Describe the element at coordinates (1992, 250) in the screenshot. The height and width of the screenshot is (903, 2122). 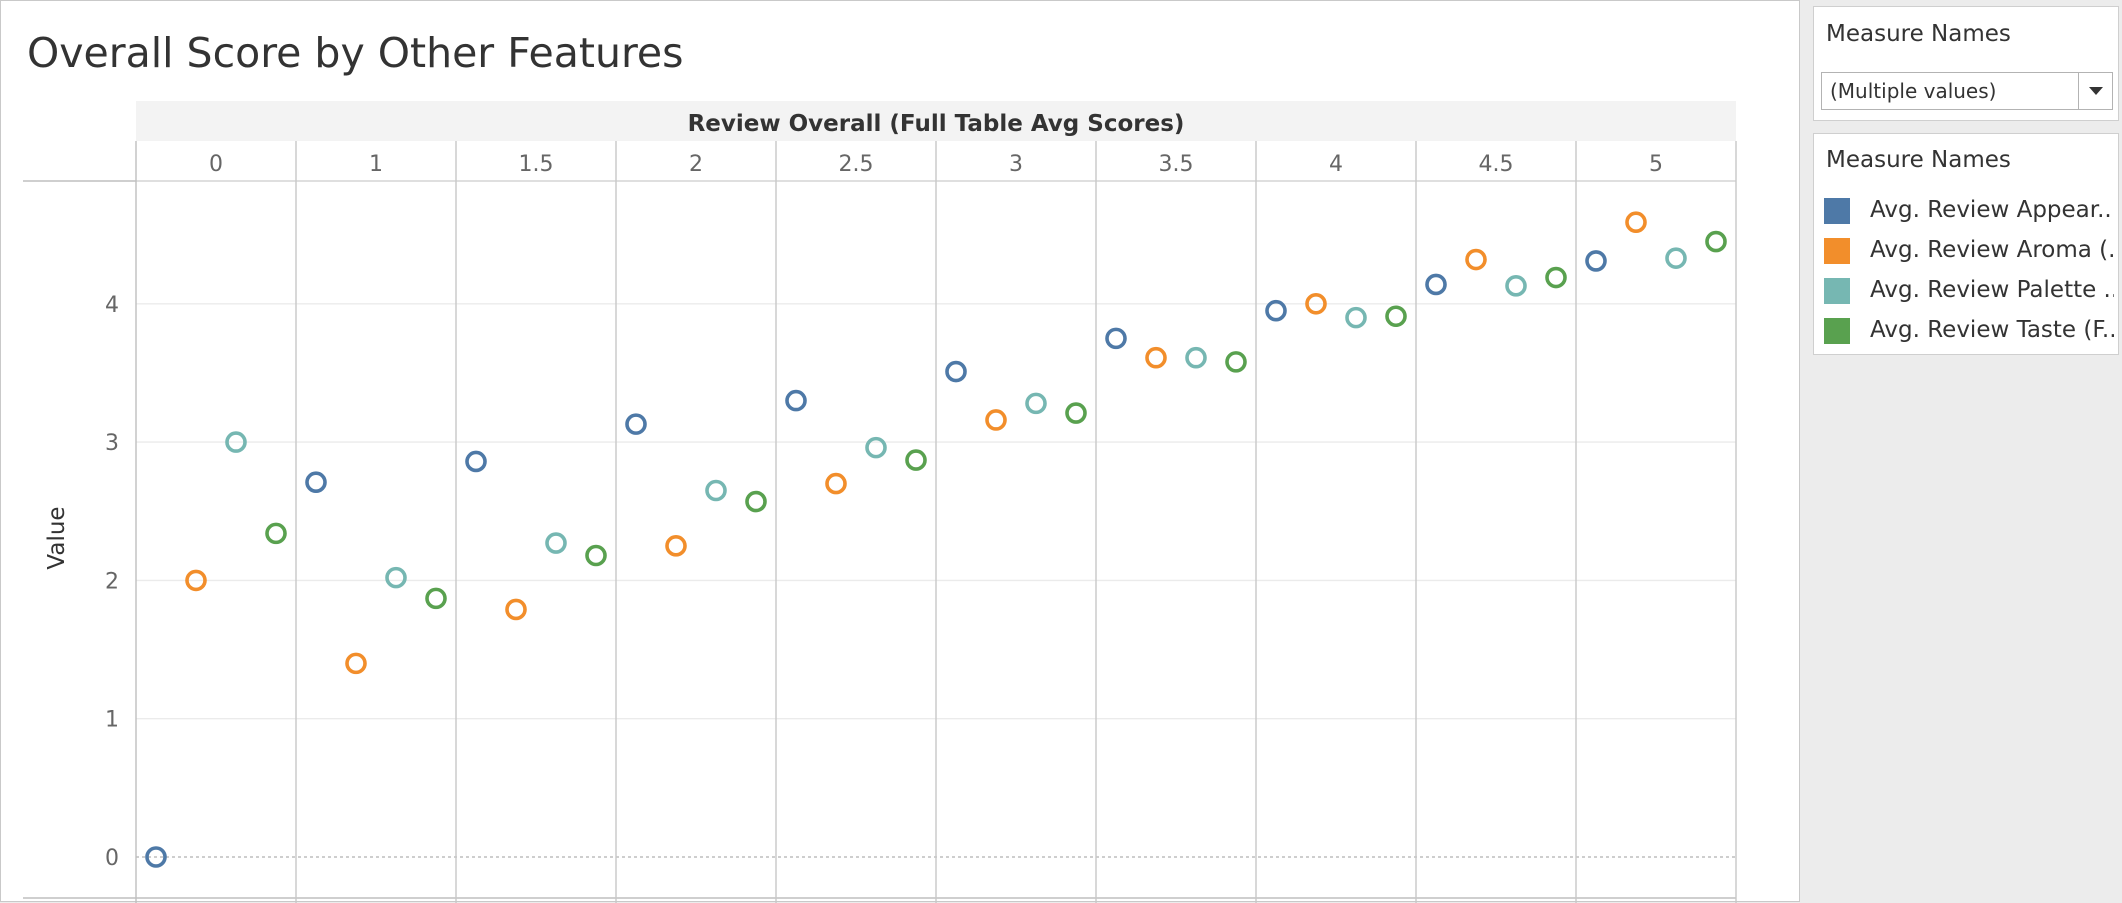
I see `legend-label: Avg. Review Aroma (..` at that location.